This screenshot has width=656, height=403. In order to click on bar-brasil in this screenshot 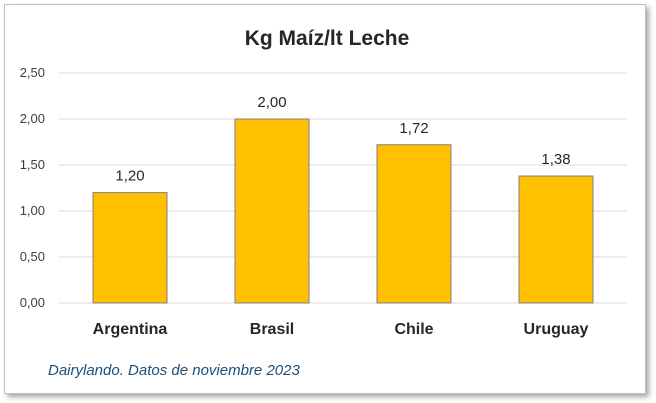, I will do `click(272, 211)`.